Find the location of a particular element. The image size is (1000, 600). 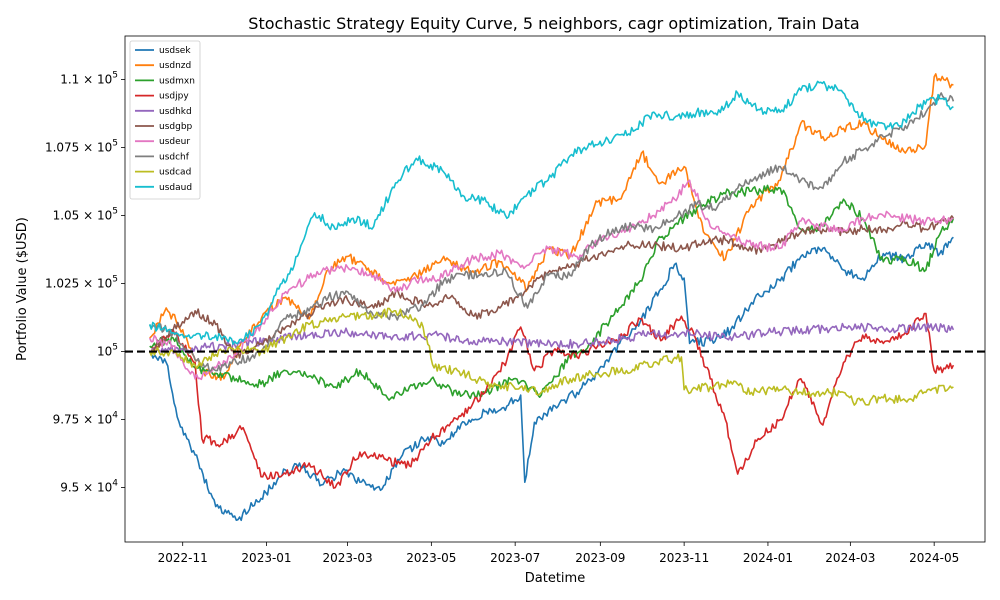

x-tick-label: 2023-05 is located at coordinates (431, 558).